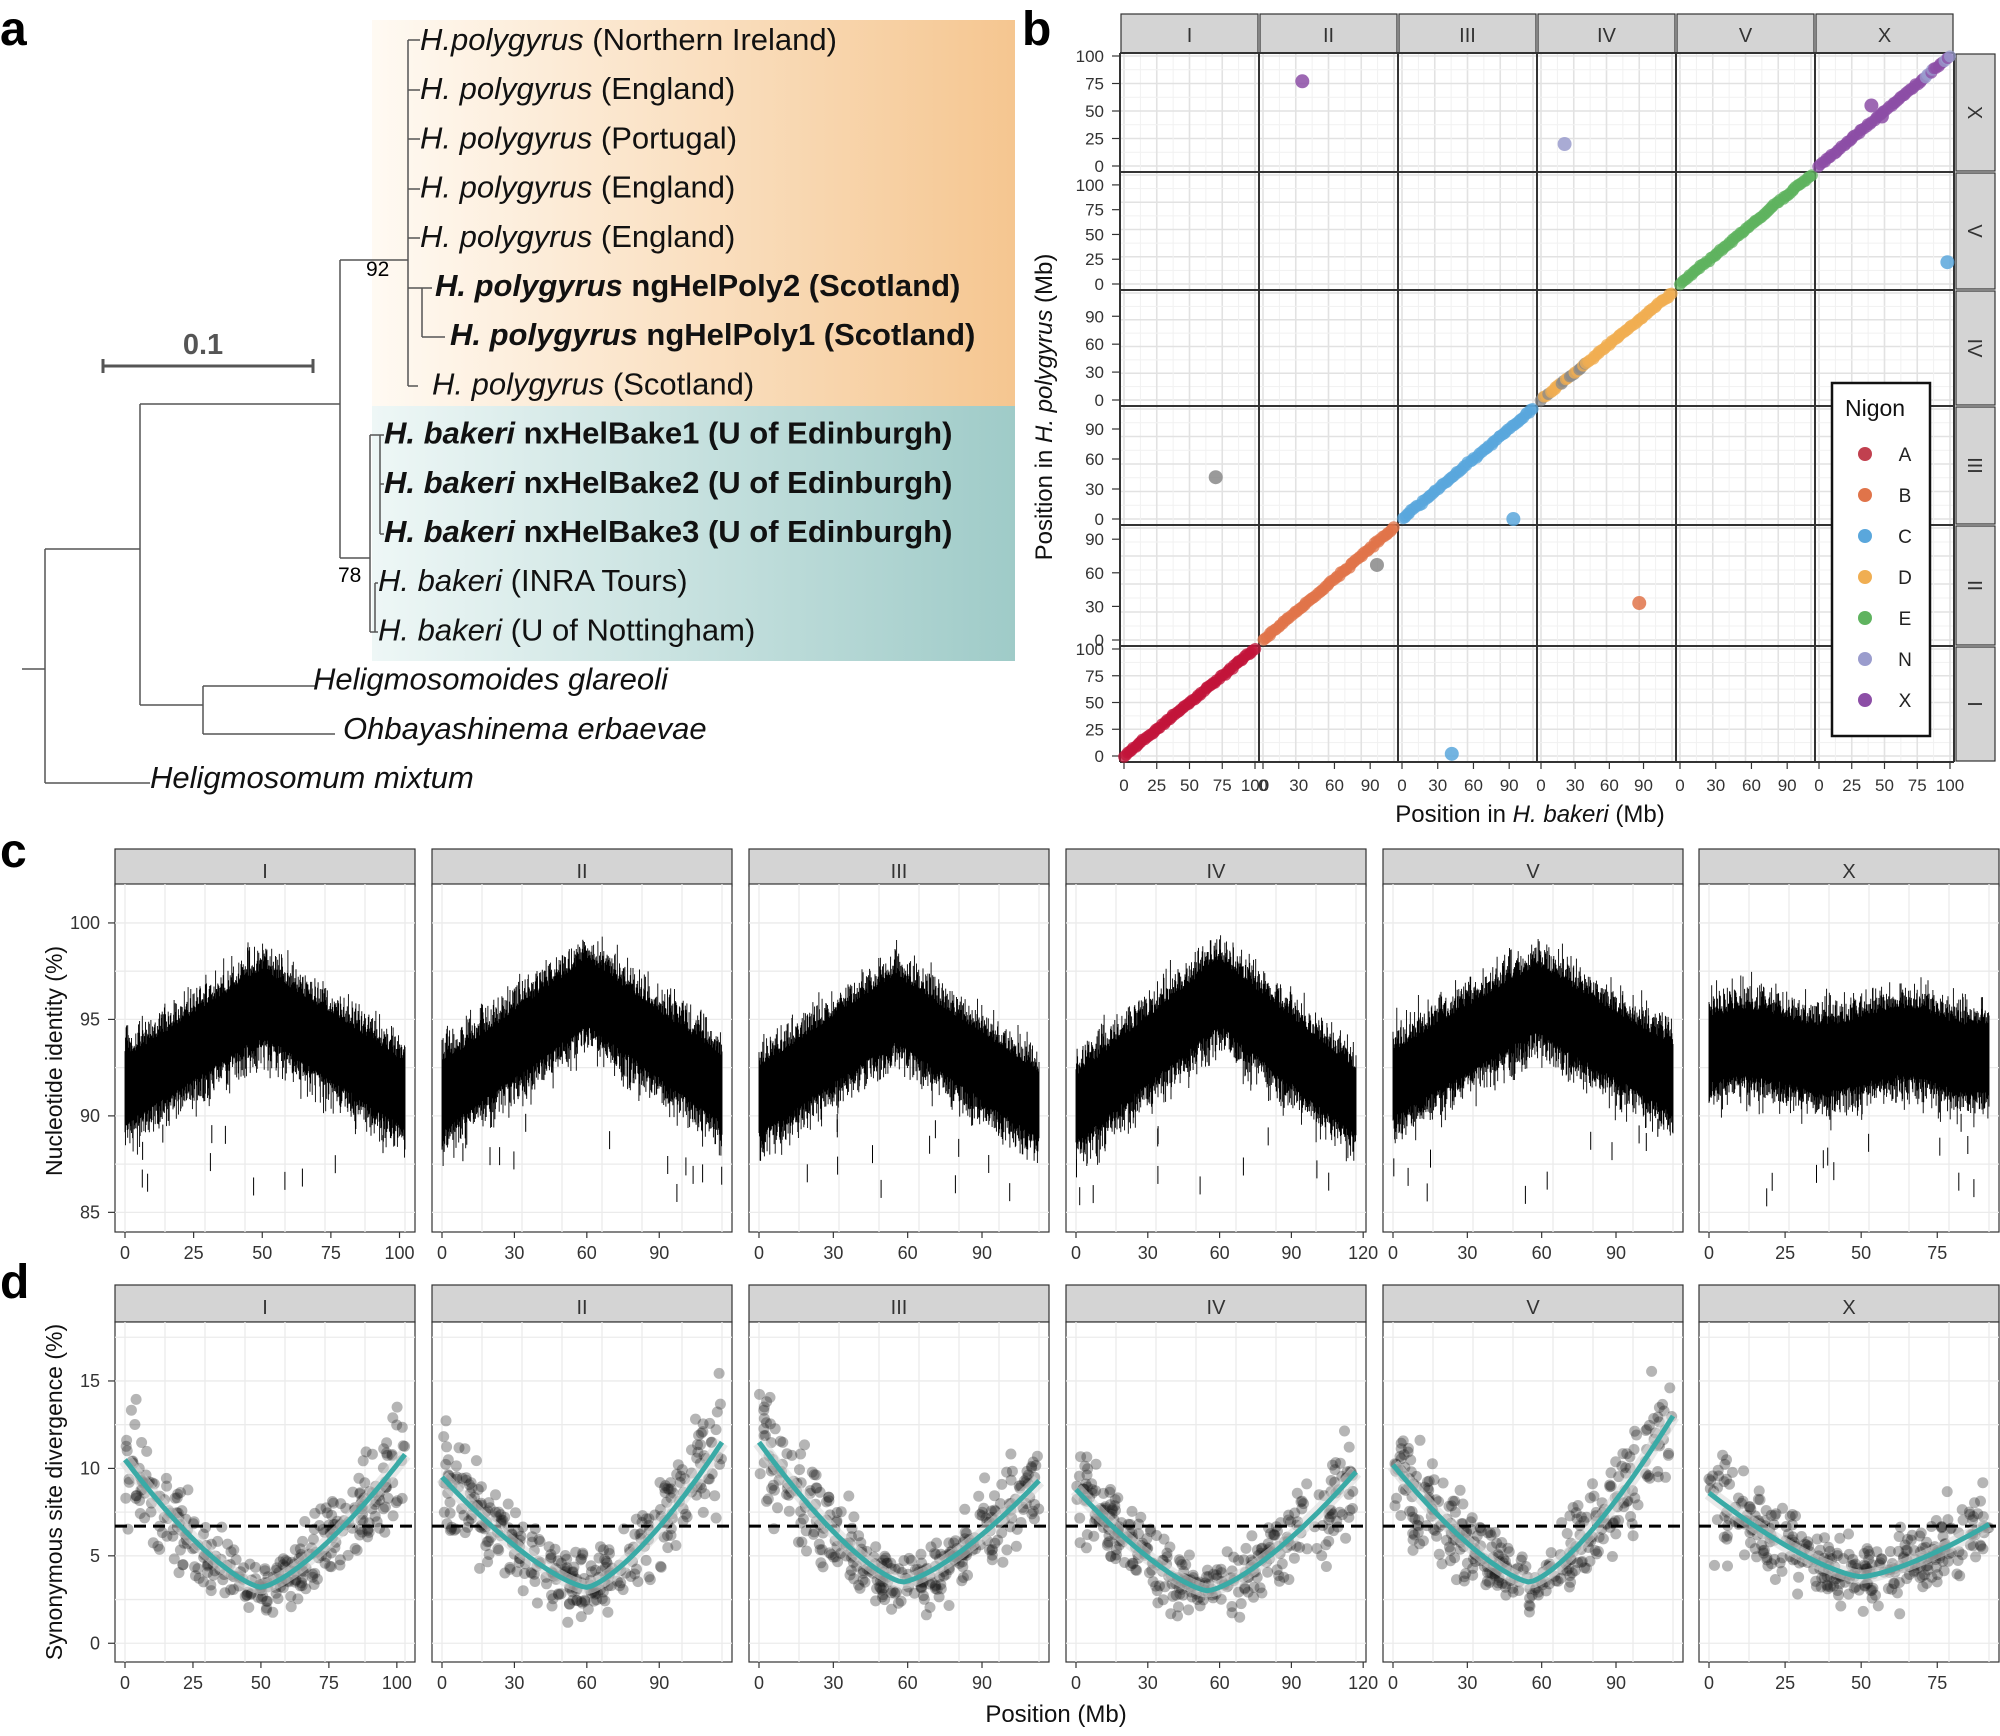 This screenshot has height=1736, width=2000. Describe the element at coordinates (1905, 455) in the screenshot. I see `legend-label: A` at that location.